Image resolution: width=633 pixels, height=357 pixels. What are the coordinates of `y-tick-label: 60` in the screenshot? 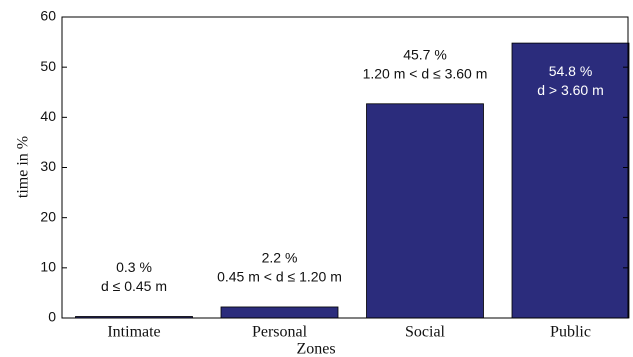 It's located at (48, 16).